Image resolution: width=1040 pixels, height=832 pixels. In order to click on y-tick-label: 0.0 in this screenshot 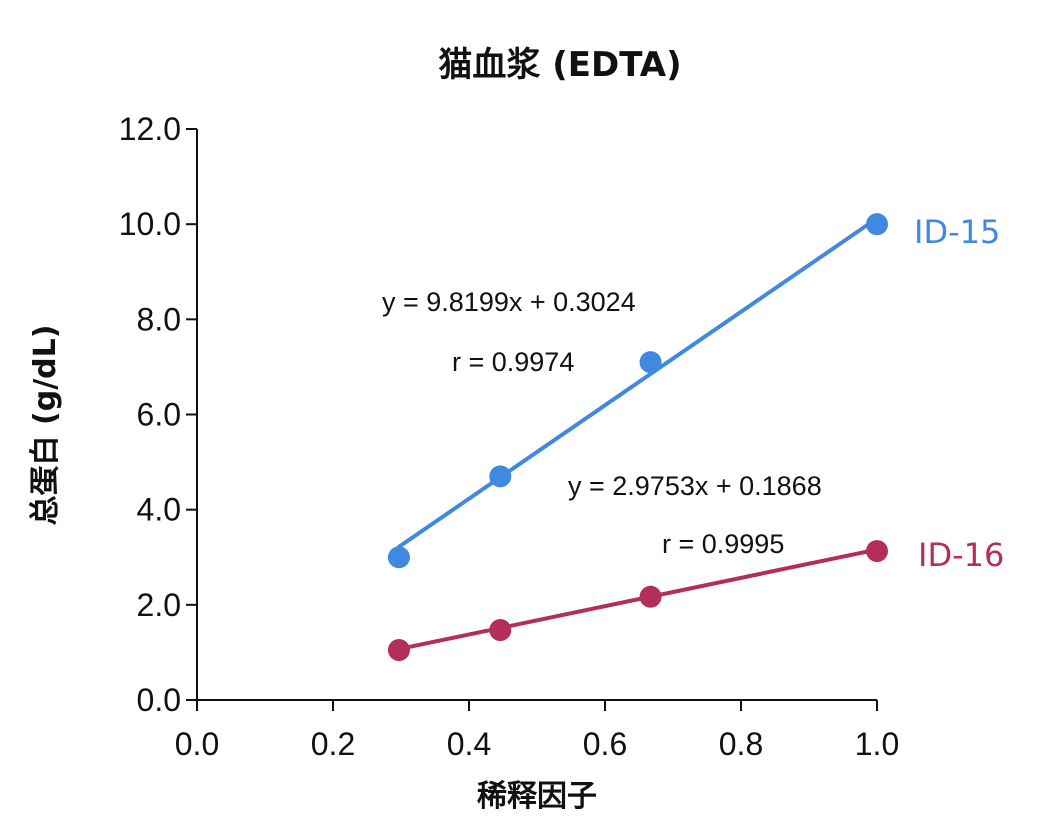, I will do `click(159, 700)`.